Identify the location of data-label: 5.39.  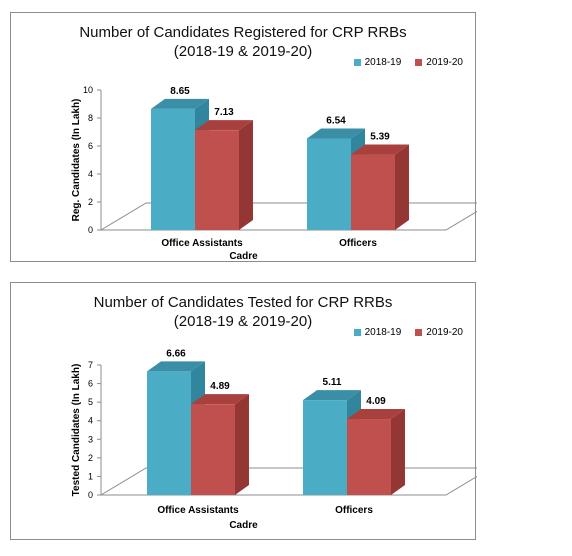
(380, 137).